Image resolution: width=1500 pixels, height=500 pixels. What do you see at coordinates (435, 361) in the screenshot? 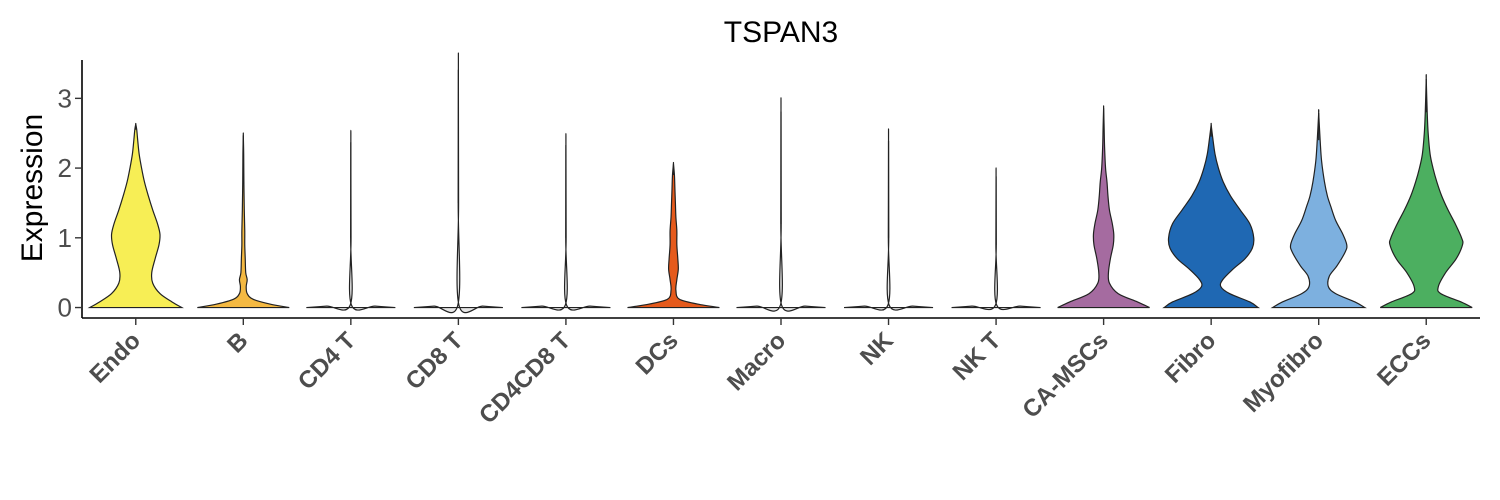
I see `x-tick-label-cd8-t: CD8 T` at bounding box center [435, 361].